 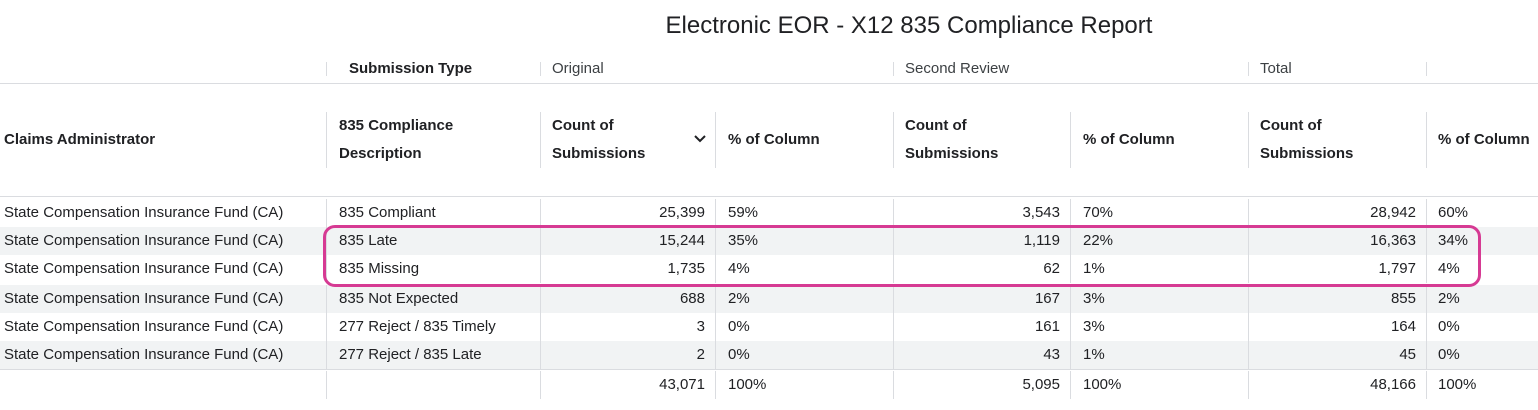 What do you see at coordinates (396, 125) in the screenshot?
I see `column-header-line: 835 Compliance` at bounding box center [396, 125].